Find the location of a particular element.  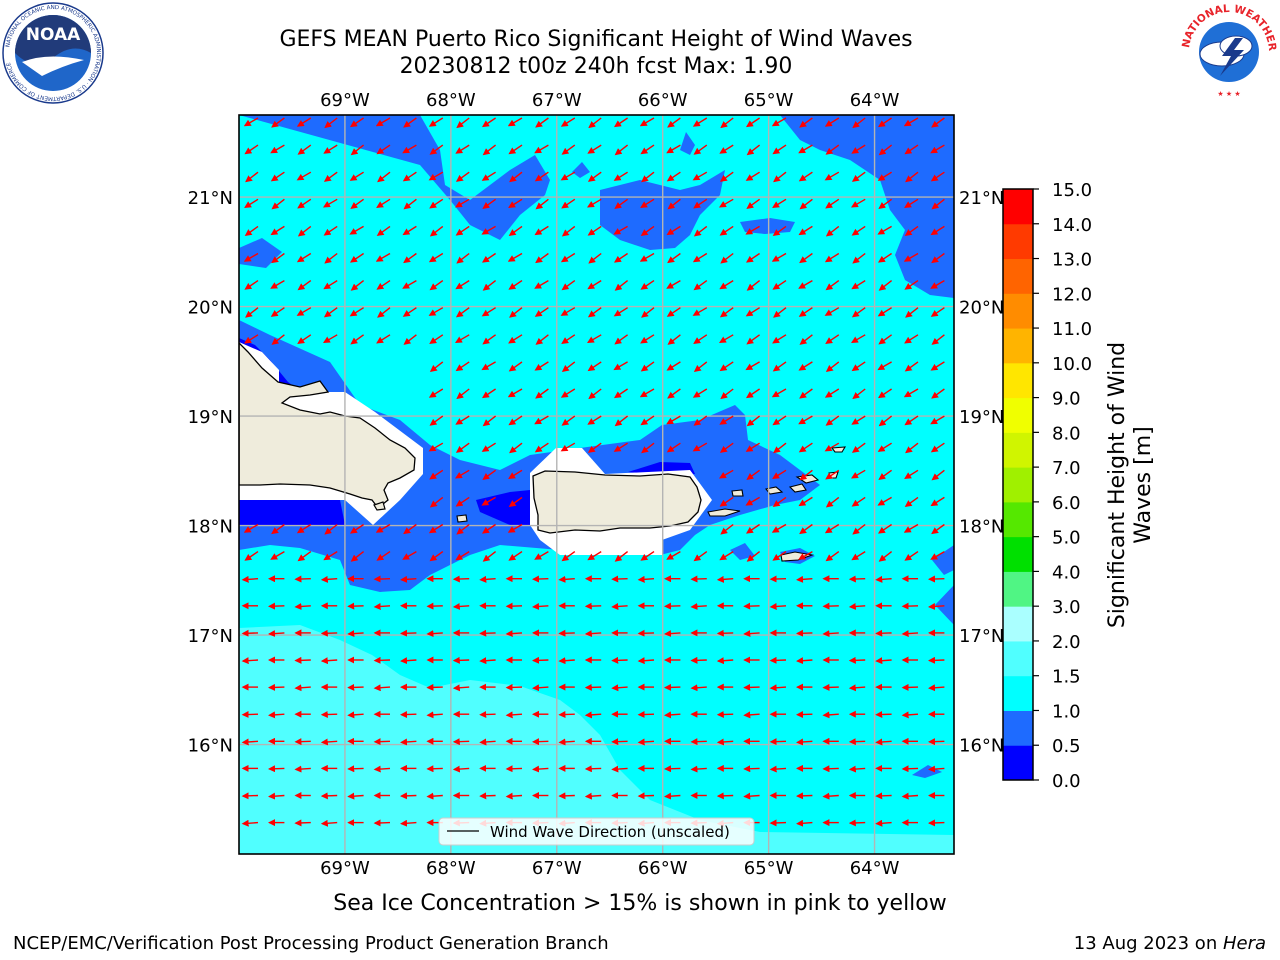

lat-tick-label: 21°N is located at coordinates (210, 198).